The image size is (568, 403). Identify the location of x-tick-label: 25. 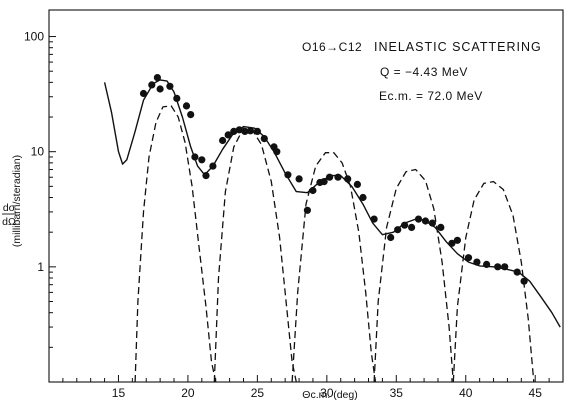
(258, 393).